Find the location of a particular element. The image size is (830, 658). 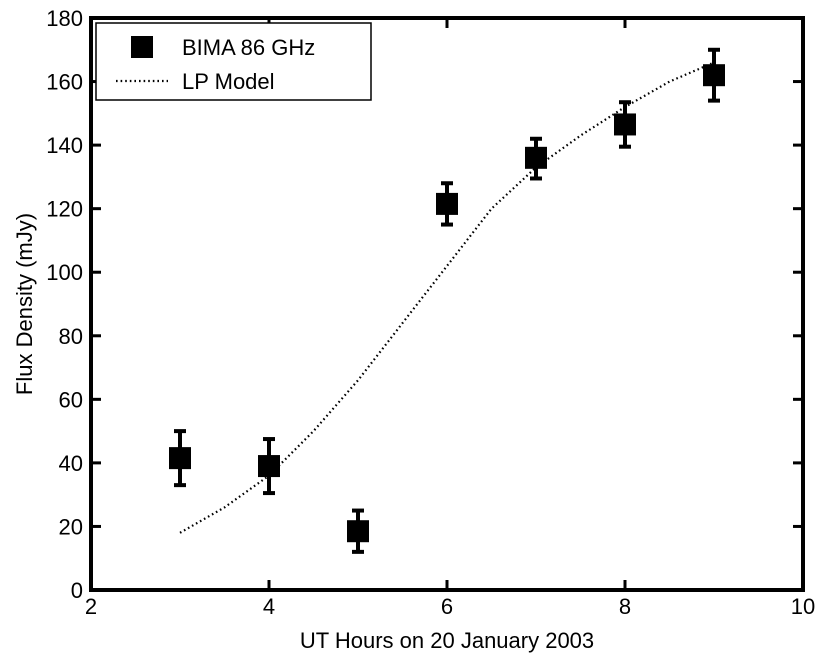

legend-entry-label: LP Model is located at coordinates (228, 81).